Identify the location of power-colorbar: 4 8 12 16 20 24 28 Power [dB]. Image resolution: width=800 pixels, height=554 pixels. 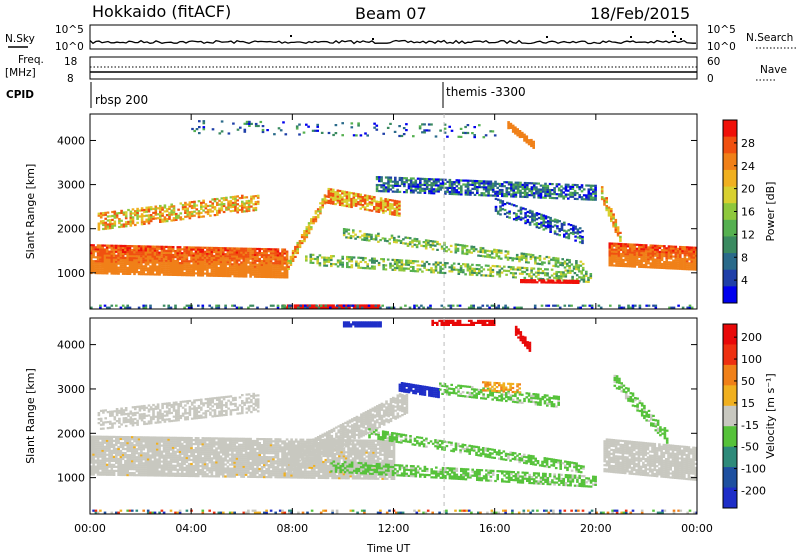
(749, 211).